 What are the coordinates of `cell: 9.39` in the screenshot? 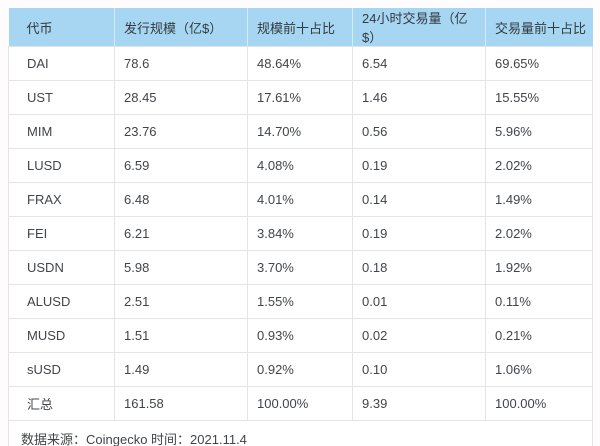 It's located at (419, 403).